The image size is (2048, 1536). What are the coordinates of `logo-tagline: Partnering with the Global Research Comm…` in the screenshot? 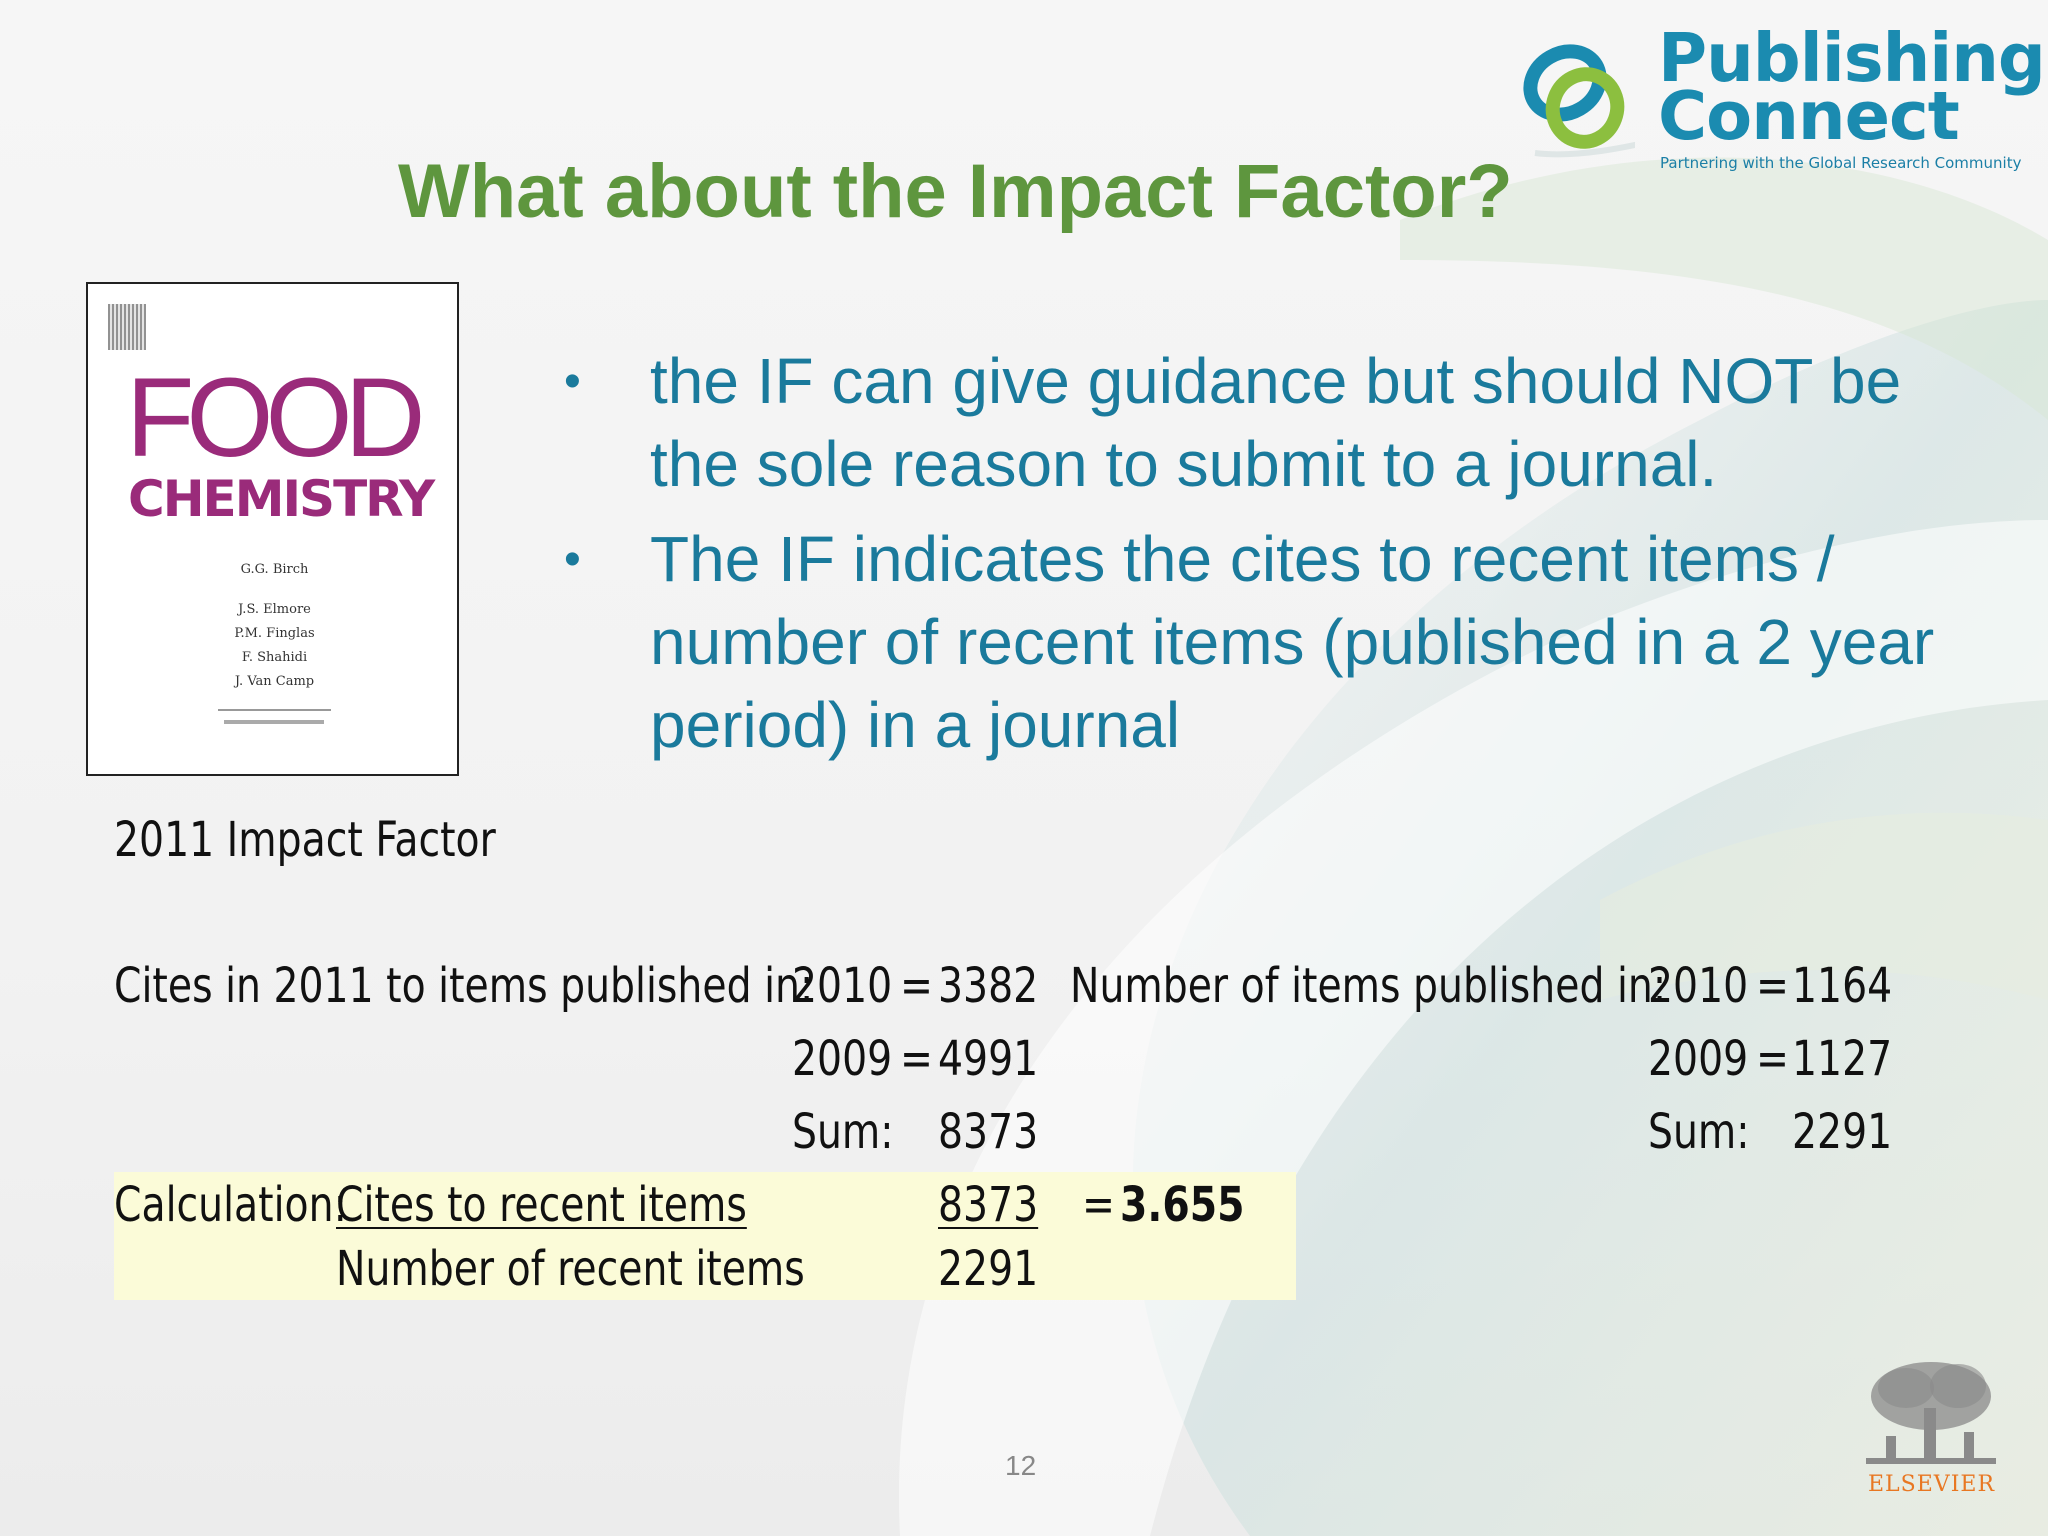 It's located at (1841, 163).